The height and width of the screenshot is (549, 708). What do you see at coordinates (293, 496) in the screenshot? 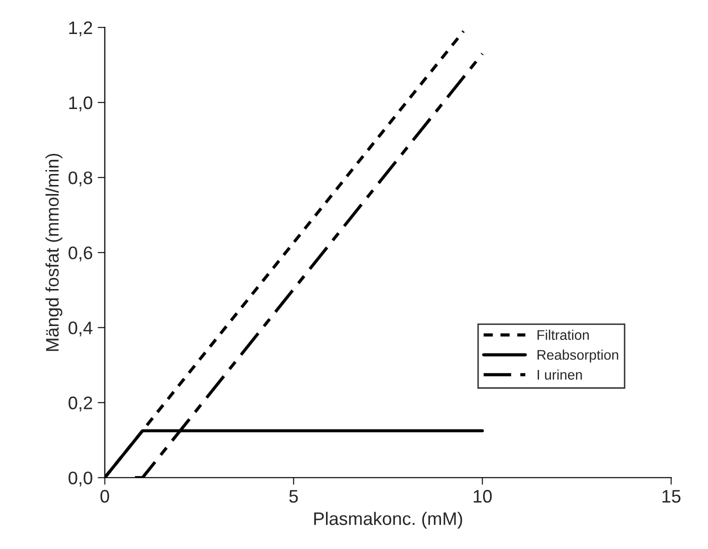
I see `x-tick-label: 5` at bounding box center [293, 496].